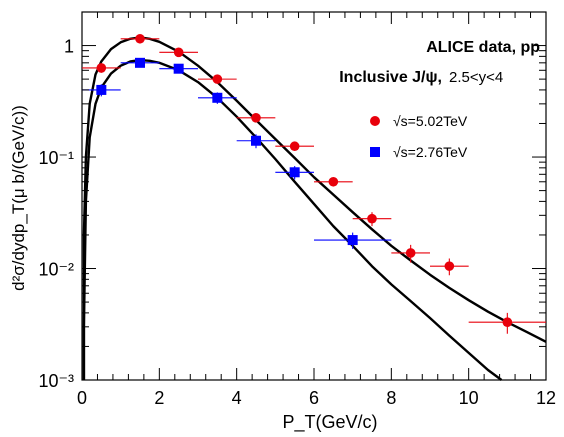 This screenshot has width=564, height=437. I want to click on legend-marker-2tev, so click(375, 152).